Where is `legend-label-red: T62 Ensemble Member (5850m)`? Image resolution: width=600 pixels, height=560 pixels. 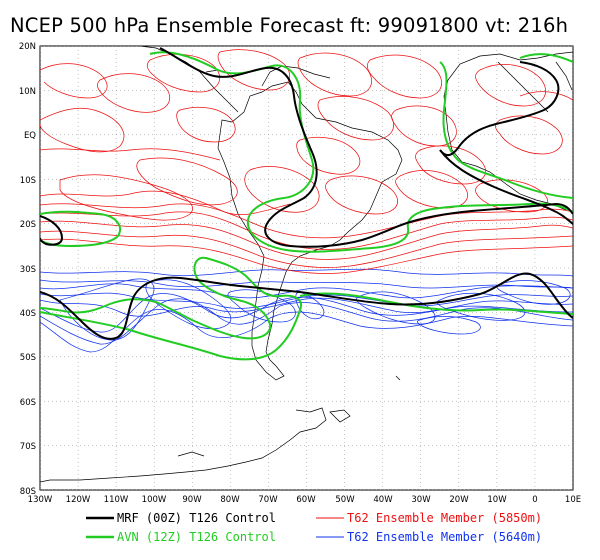
legend-label-red: T62 Ensemble Member (5850m) is located at coordinates (444, 518).